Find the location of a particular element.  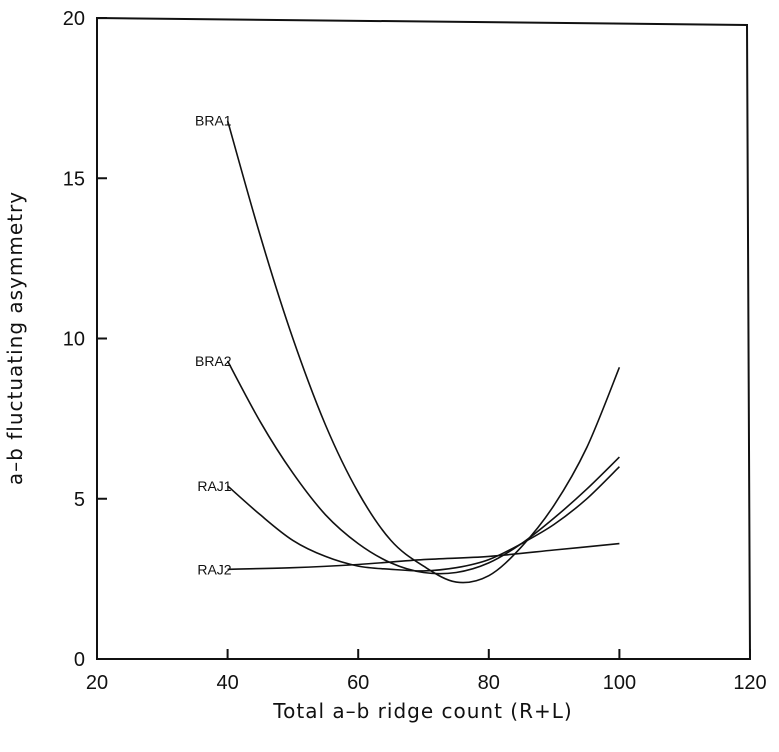

x-tick-label-0: 20 is located at coordinates (97, 683).